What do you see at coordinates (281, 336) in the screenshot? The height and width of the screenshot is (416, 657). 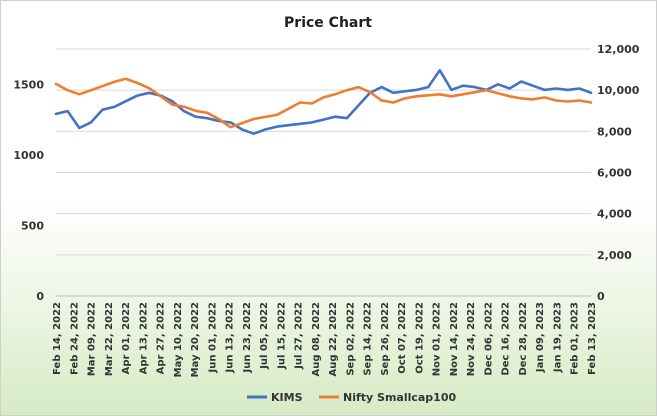 I see `x-tick-label: Jul 15, 2022` at bounding box center [281, 336].